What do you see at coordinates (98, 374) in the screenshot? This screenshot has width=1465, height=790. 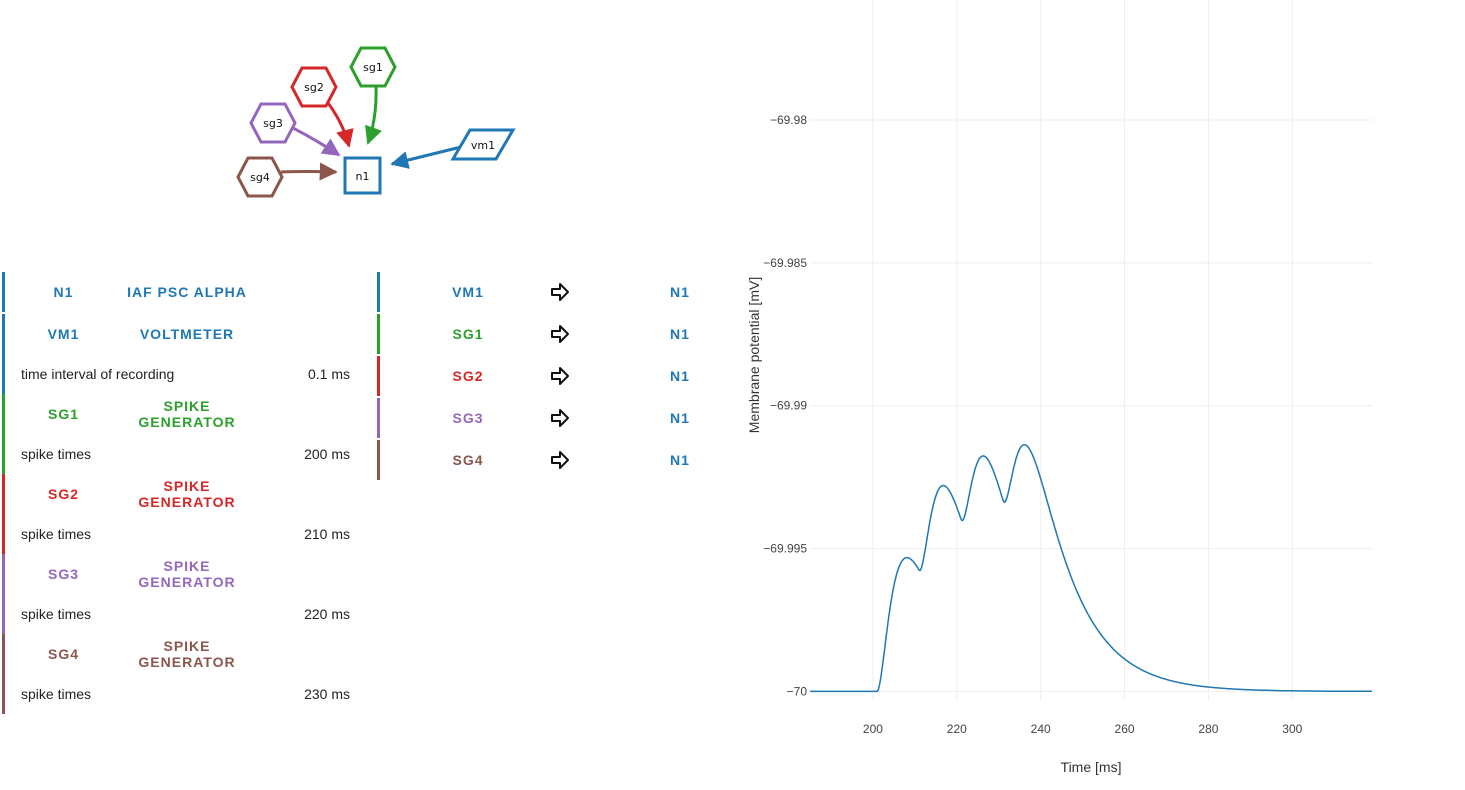 I see `param-label: time interval of recording` at bounding box center [98, 374].